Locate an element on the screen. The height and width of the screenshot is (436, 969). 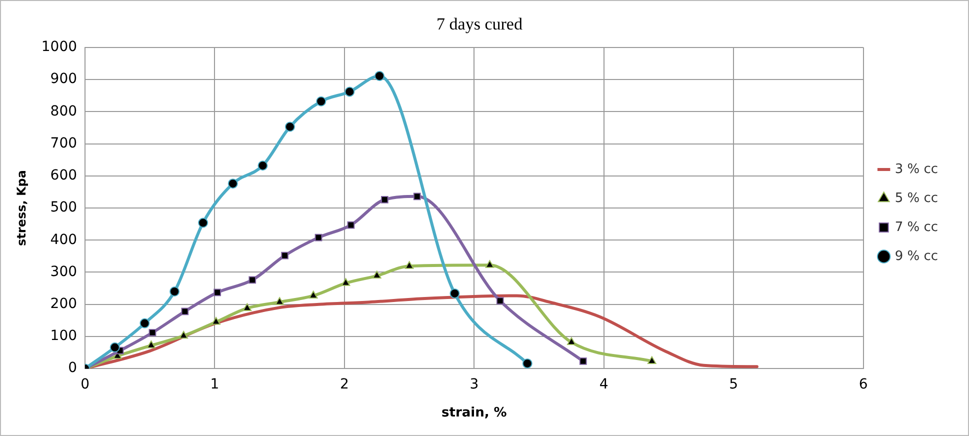
x-axis-title: strain, % is located at coordinates (474, 413).